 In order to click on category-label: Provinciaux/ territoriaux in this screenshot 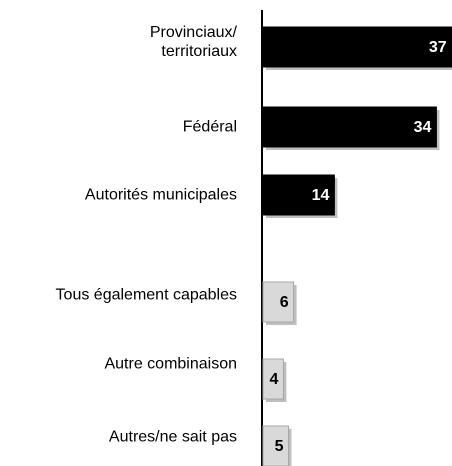, I will do `click(193, 42)`.